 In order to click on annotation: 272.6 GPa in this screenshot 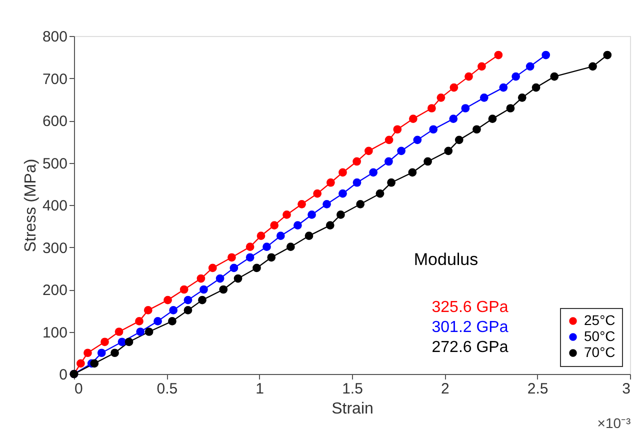, I will do `click(470, 347)`.